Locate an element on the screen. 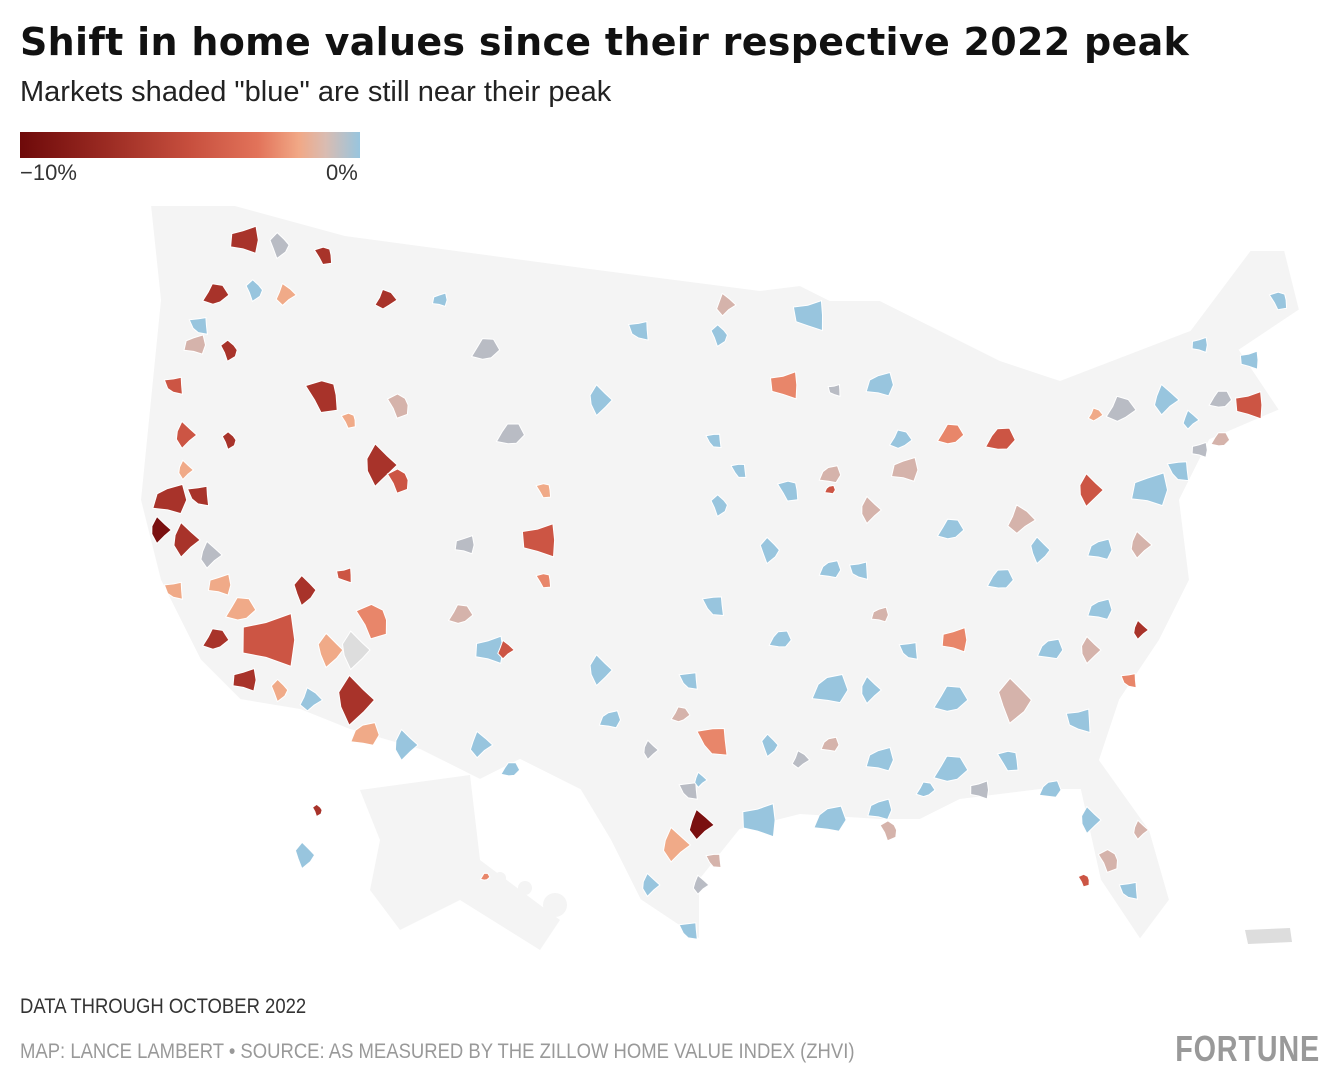 This screenshot has height=1092, width=1340. color-scale-legend is located at coordinates (190, 145).